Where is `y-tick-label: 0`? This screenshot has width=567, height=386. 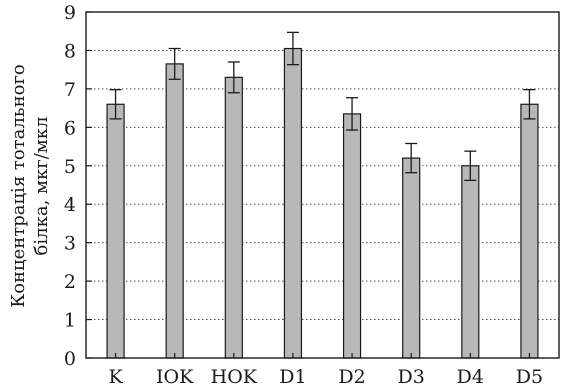
y-tick-label: 0 is located at coordinates (70, 359).